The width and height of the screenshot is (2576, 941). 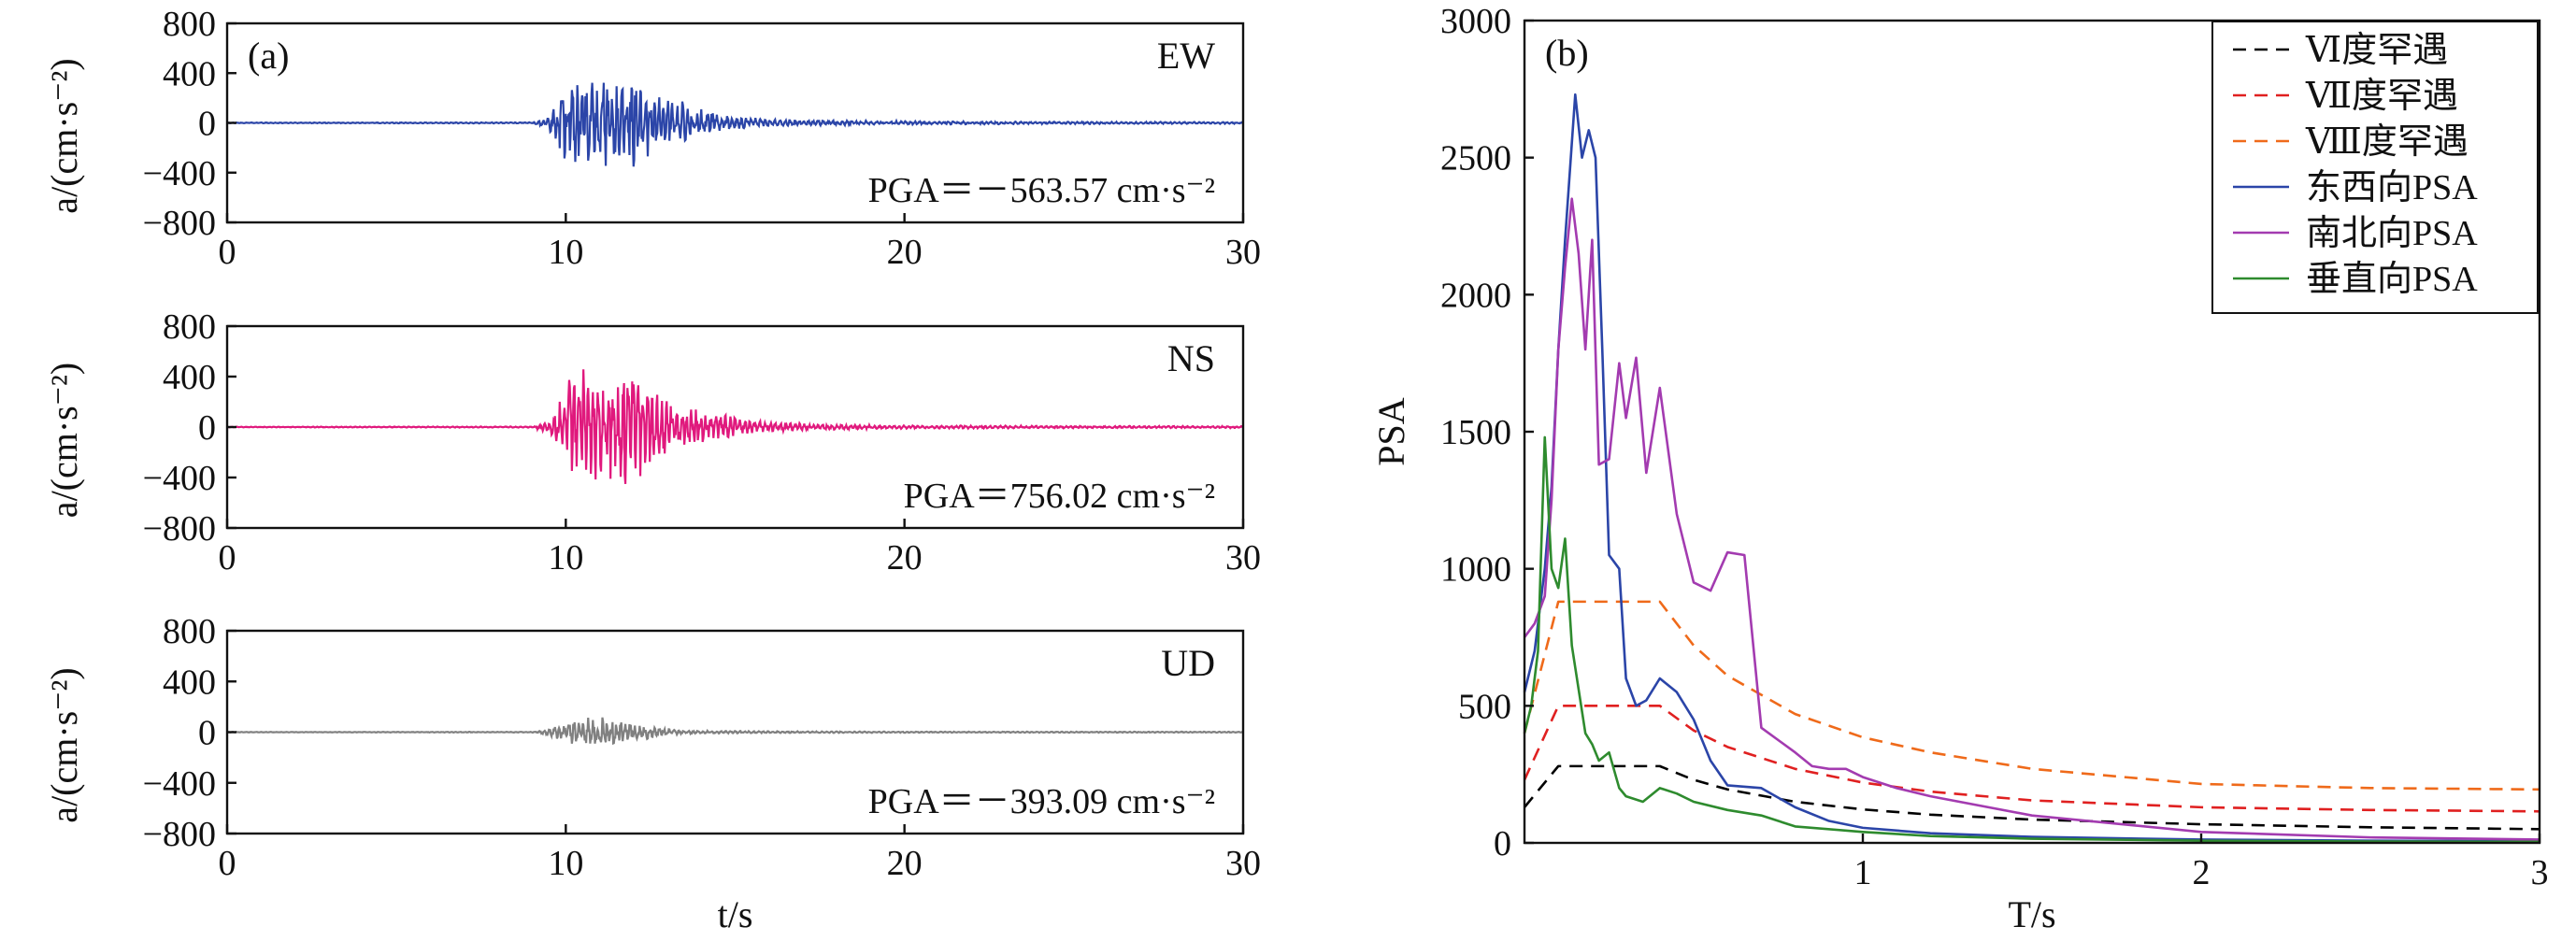 What do you see at coordinates (1475, 432) in the screenshot?
I see `y-tick-label: 1500` at bounding box center [1475, 432].